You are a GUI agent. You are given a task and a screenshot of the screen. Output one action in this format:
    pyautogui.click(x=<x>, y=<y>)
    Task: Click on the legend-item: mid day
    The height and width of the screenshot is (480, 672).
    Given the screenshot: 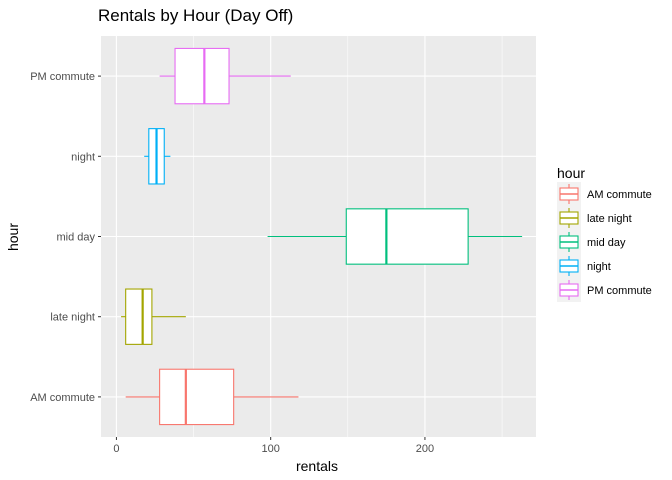 What is the action you would take?
    pyautogui.click(x=591, y=242)
    